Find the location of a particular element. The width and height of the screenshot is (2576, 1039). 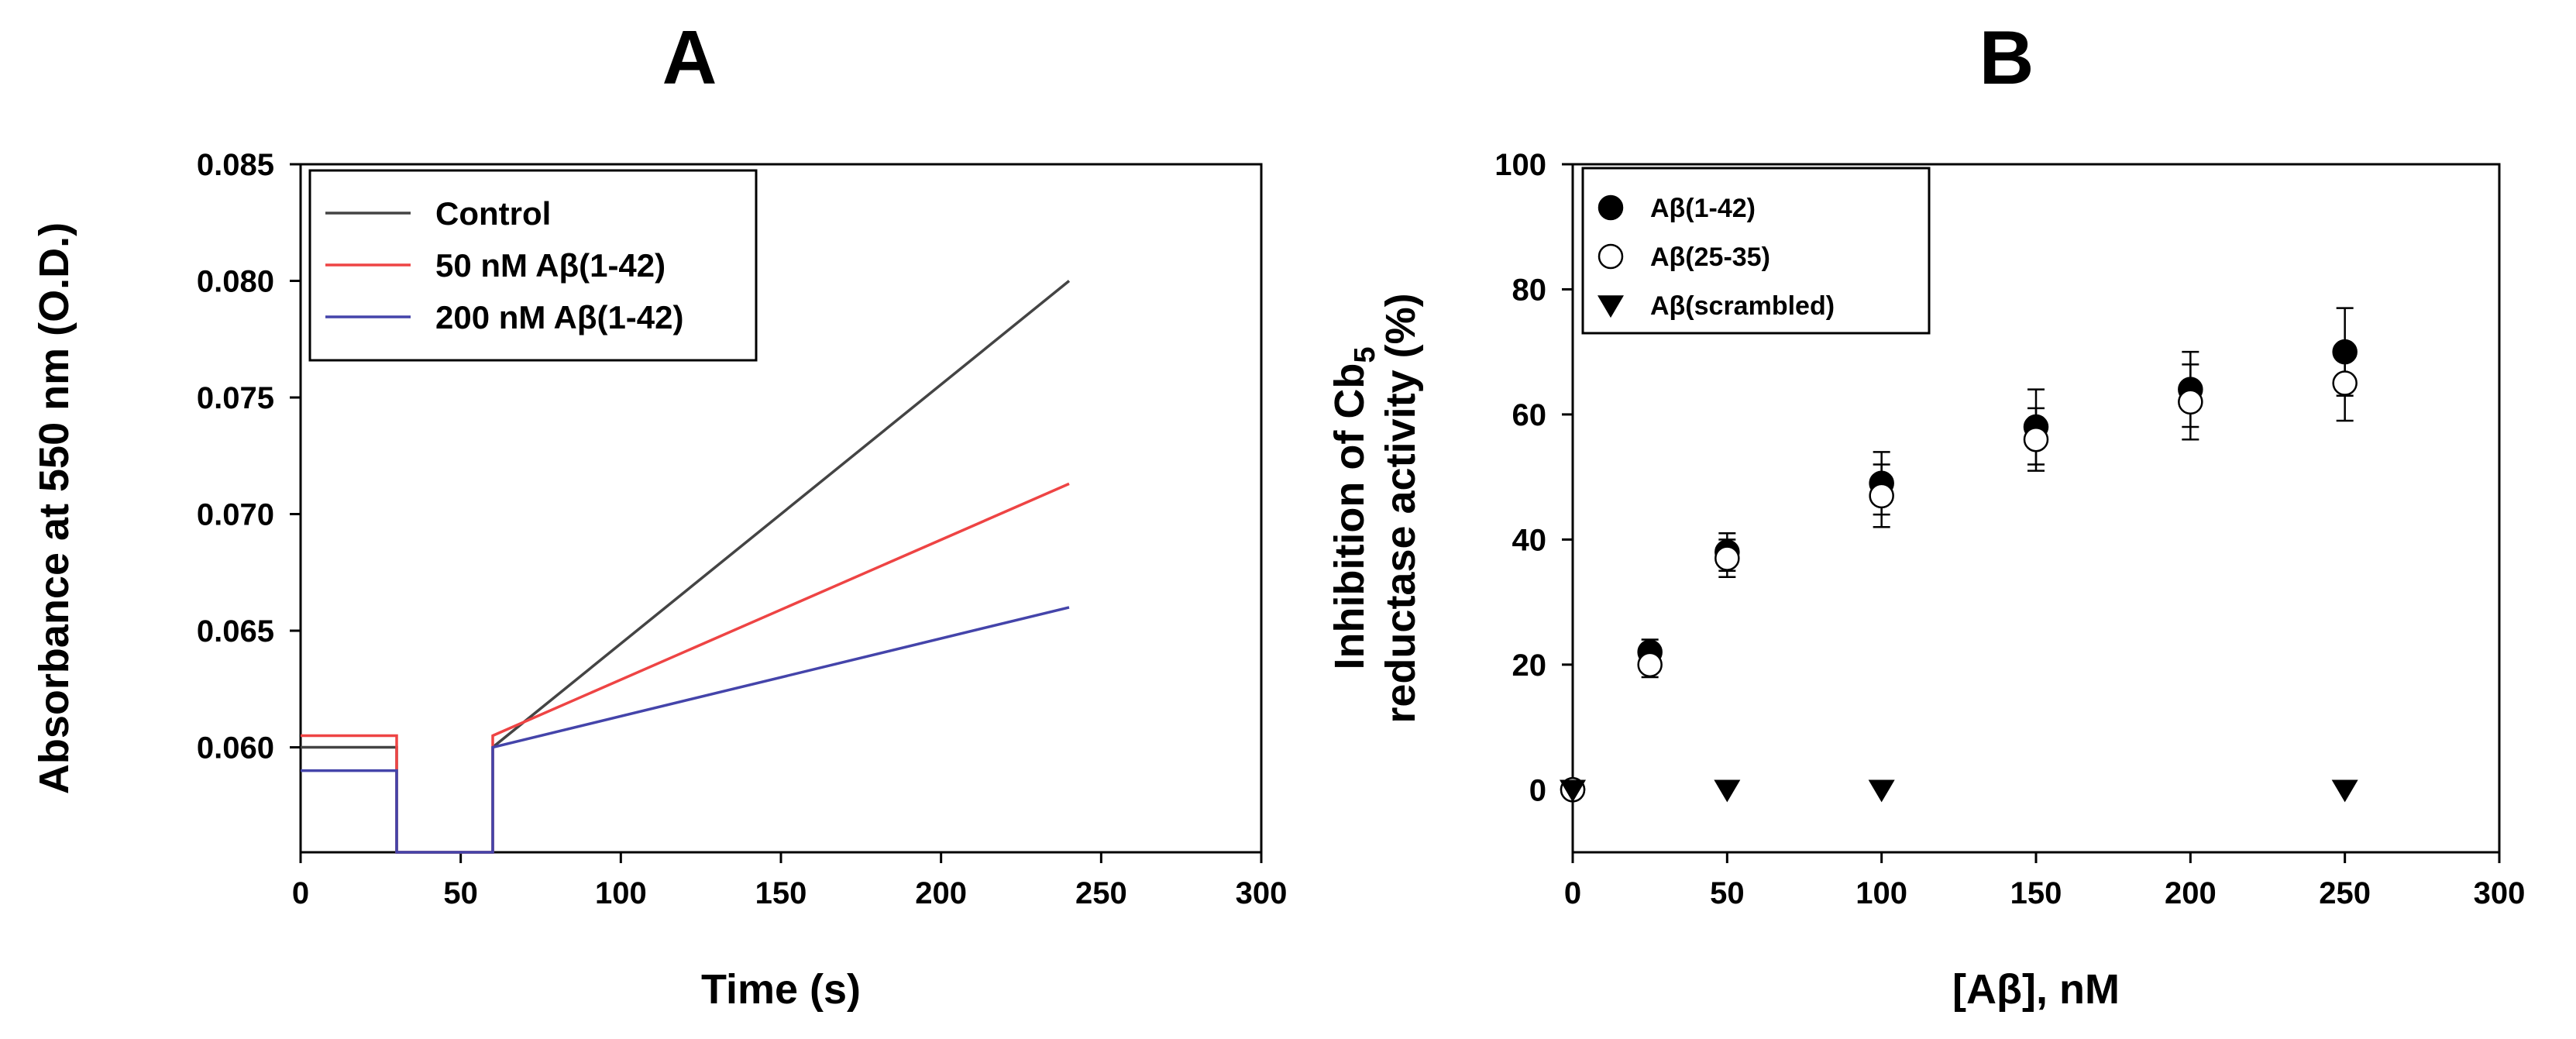

panel-a-legend-label-2: 200 nM Aβ(1-42) is located at coordinates (559, 317).